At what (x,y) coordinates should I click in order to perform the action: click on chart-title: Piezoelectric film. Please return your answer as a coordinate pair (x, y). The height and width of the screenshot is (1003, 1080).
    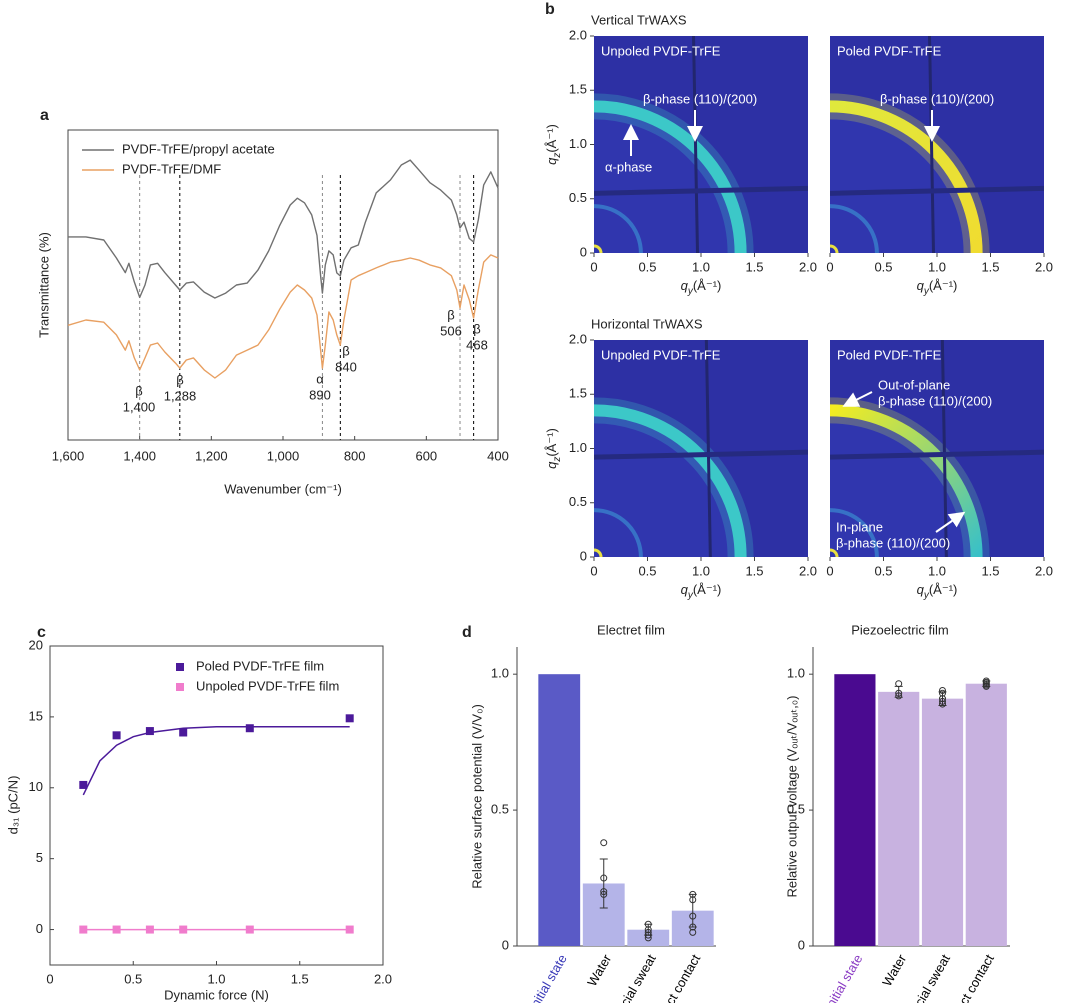
    Looking at the image, I should click on (900, 629).